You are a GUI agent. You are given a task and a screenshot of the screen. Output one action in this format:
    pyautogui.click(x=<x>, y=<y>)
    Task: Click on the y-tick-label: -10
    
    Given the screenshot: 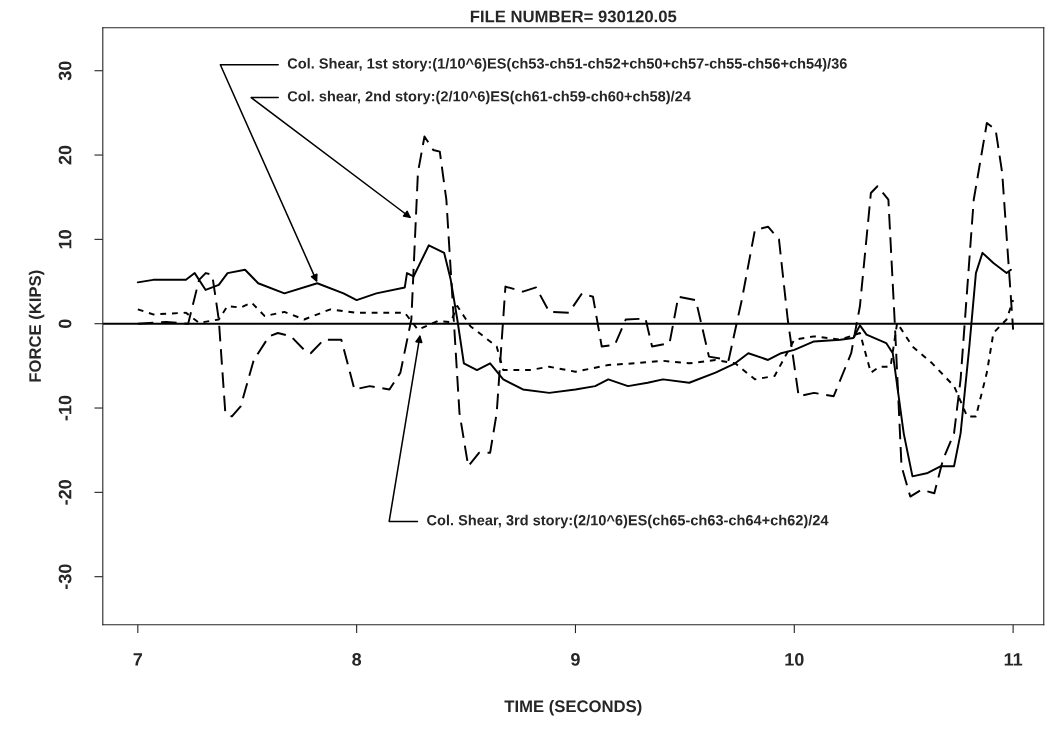 What is the action you would take?
    pyautogui.click(x=65, y=408)
    